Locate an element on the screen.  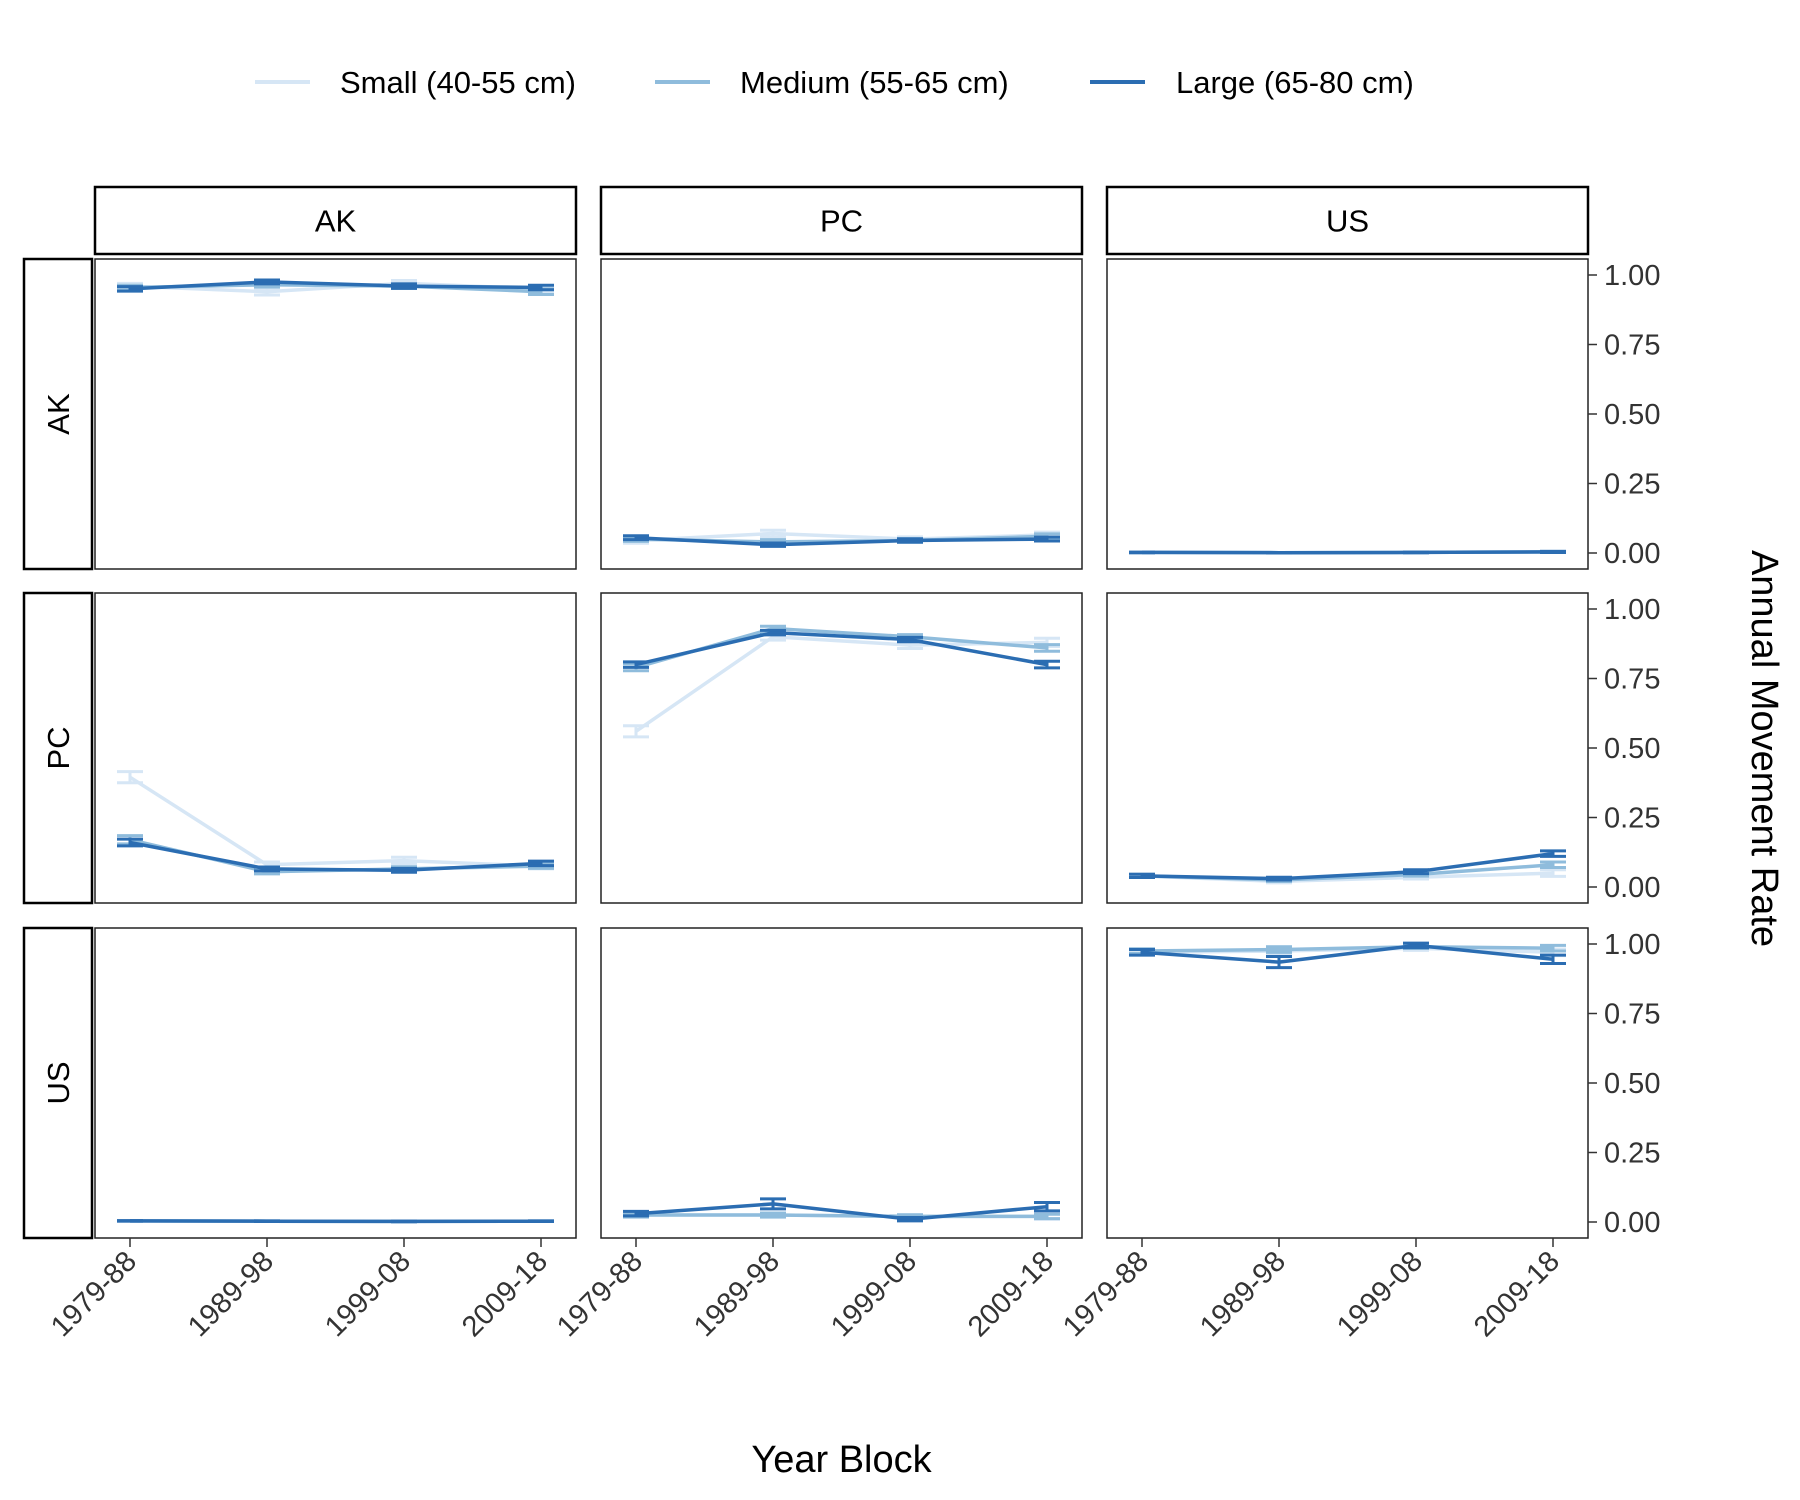
y-axis-title: Annual Movement Rate is located at coordinates (1764, 748).